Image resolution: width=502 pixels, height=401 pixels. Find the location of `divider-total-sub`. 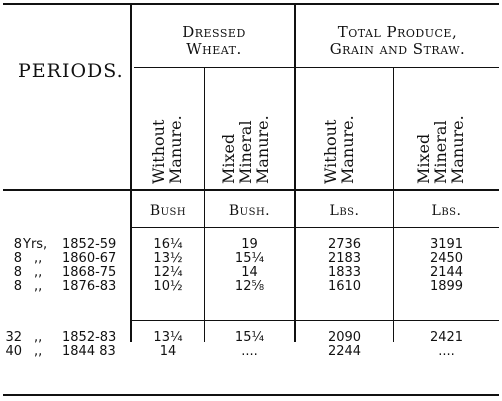

divider-total-sub is located at coordinates (393, 205).